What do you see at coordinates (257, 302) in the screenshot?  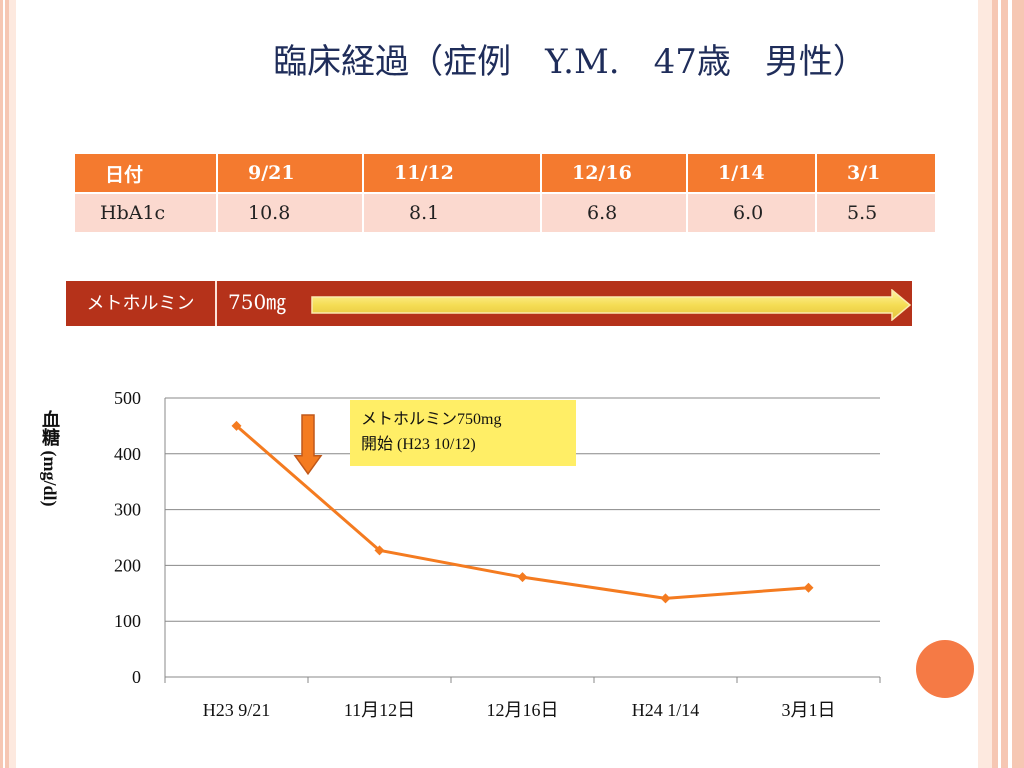 I see `medication-dose: 750㎎` at bounding box center [257, 302].